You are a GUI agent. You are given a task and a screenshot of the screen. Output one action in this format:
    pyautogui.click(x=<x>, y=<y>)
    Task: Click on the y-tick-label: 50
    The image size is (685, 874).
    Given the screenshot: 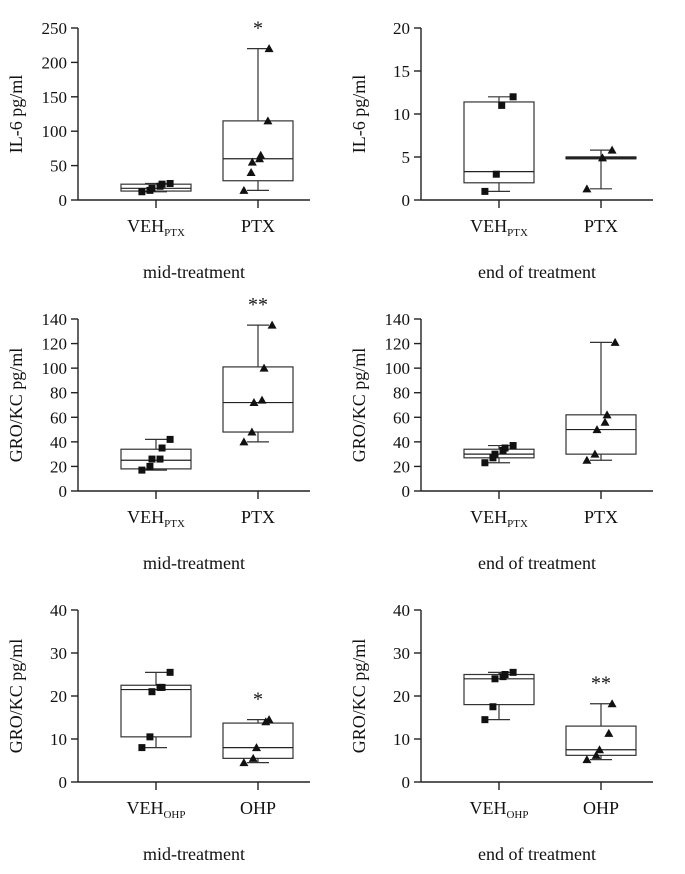 What is the action you would take?
    pyautogui.click(x=58, y=166)
    